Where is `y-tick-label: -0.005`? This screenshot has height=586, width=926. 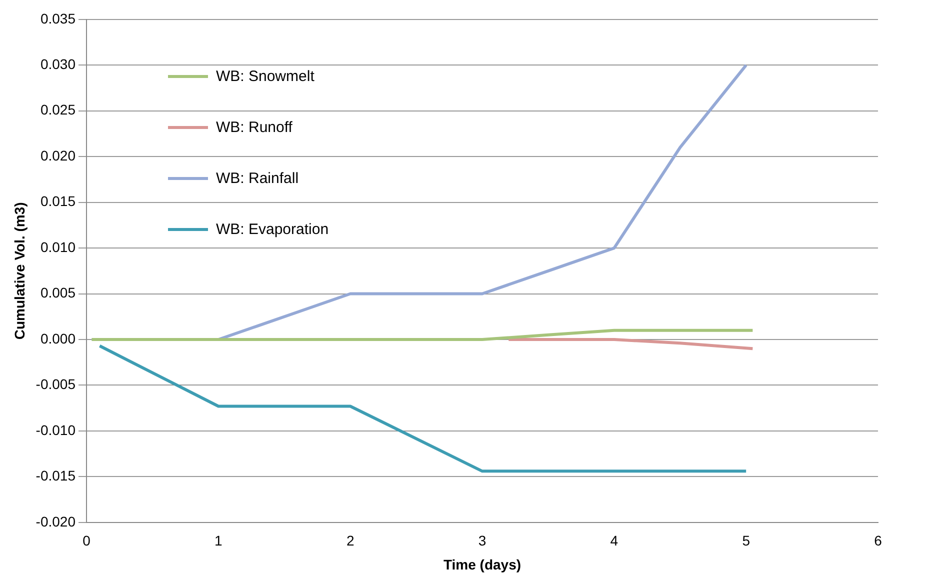 y-tick-label: -0.005 is located at coordinates (56, 384).